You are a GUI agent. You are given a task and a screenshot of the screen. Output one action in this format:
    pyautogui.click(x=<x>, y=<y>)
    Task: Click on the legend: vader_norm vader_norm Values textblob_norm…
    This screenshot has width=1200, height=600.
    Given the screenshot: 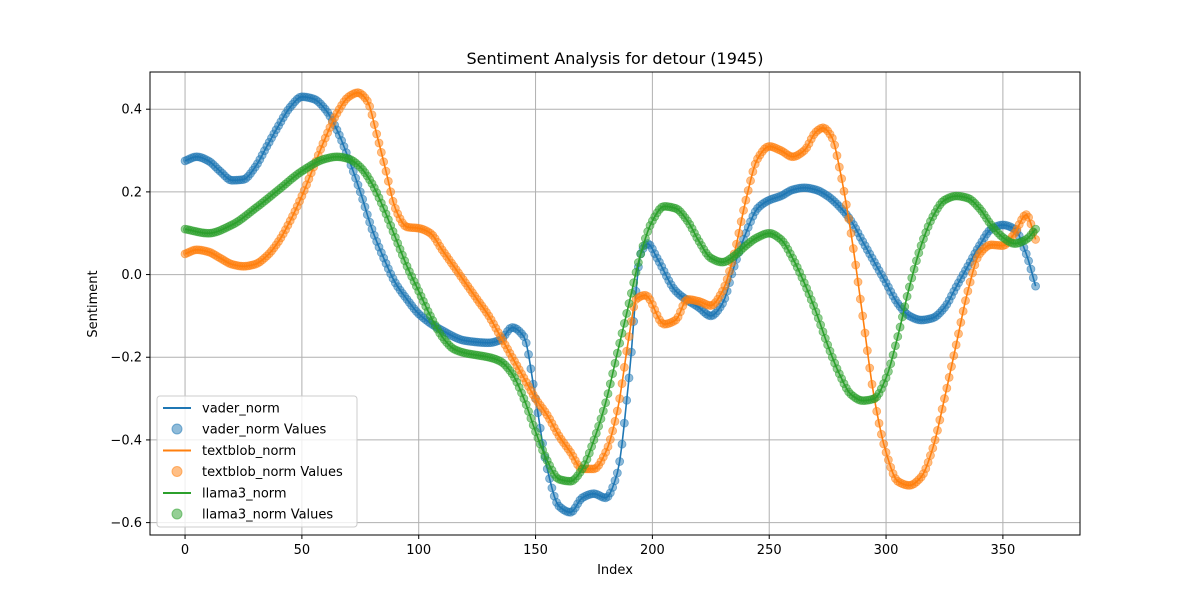 What is the action you would take?
    pyautogui.click(x=257, y=461)
    